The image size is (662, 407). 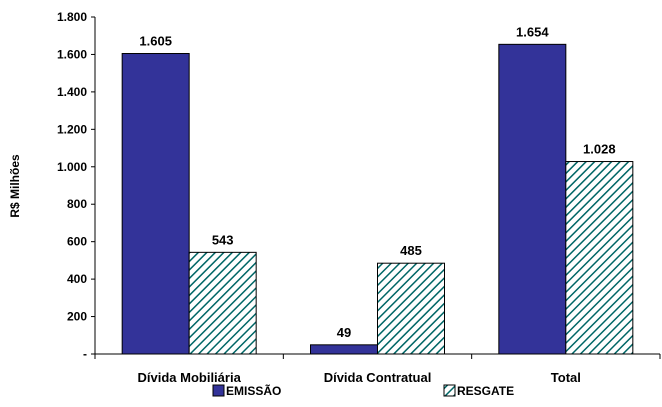 I want to click on legend-swatch-resgate, so click(x=449, y=390).